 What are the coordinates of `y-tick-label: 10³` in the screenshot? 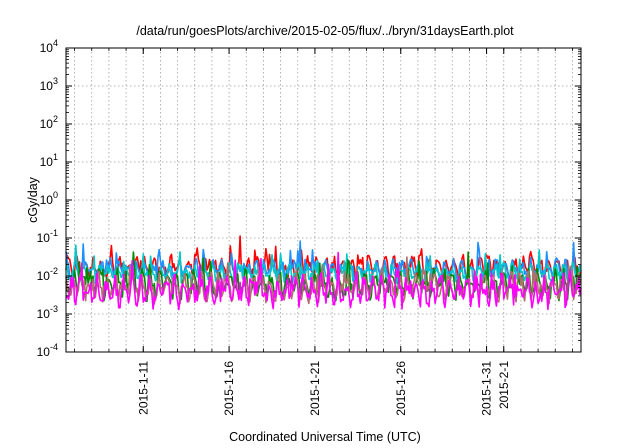 It's located at (49, 84).